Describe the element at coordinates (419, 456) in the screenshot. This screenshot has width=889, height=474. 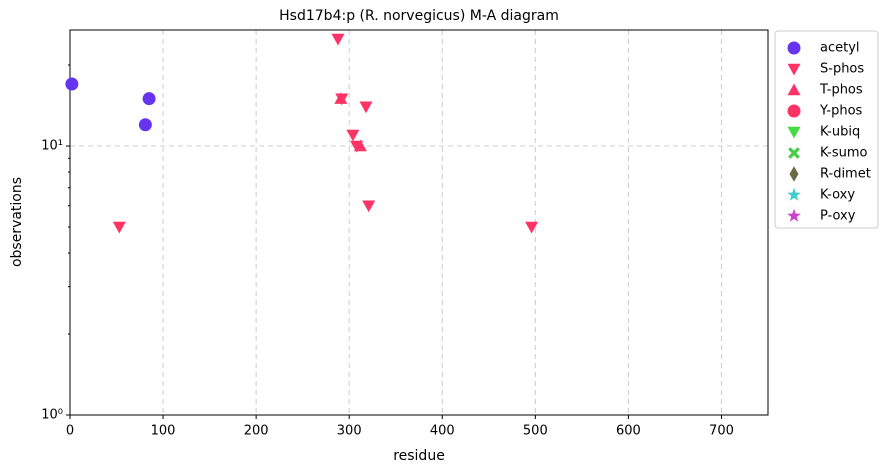
I see `x-axis-label: residue` at that location.